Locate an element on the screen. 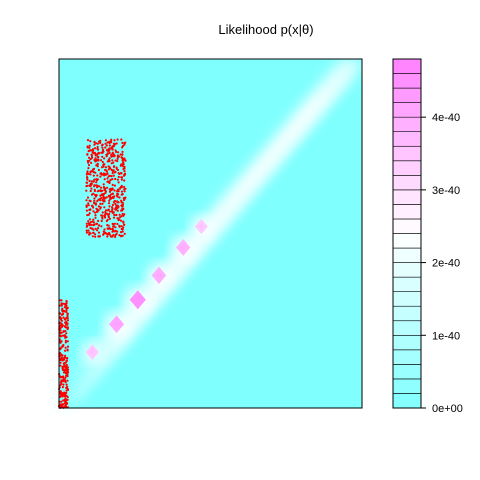  colorbar-tick-label: 0e+00 is located at coordinates (447, 409).